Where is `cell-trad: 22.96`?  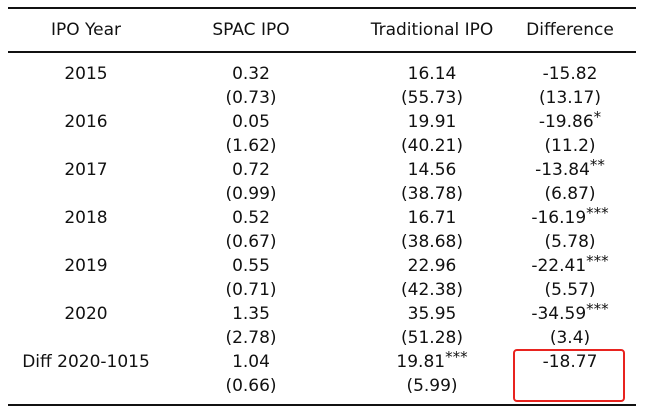 cell-trad: 22.96 is located at coordinates (432, 266).